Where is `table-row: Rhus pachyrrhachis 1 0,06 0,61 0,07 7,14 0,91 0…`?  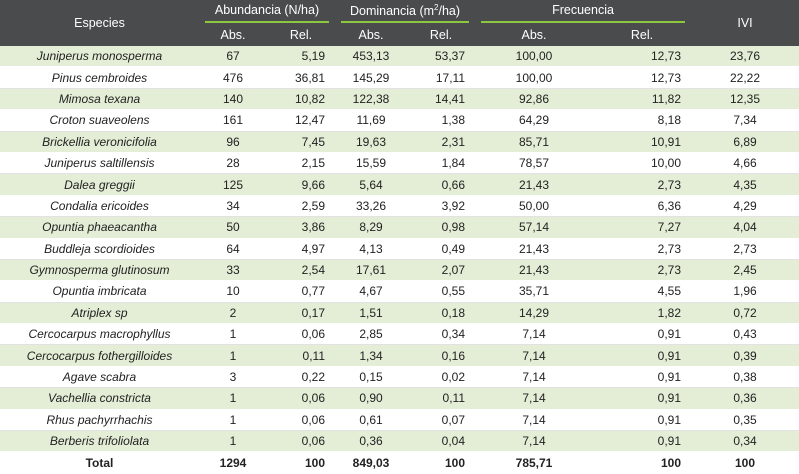
table-row: Rhus pachyrrhachis 1 0,06 0,61 0,07 7,14 0,91 0… is located at coordinates (399, 420).